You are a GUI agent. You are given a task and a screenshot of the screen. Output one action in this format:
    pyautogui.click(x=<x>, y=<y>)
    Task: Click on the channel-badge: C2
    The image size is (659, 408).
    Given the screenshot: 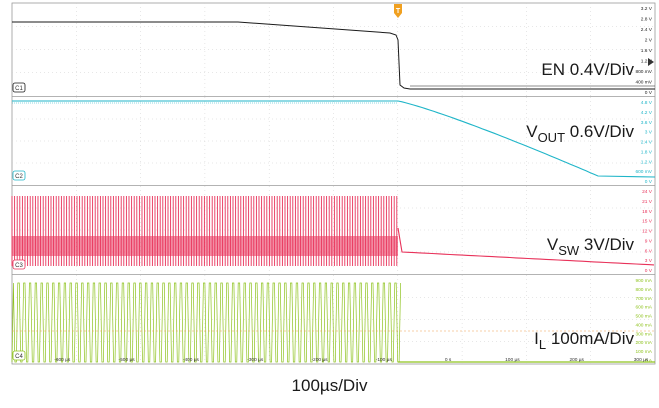 What is the action you would take?
    pyautogui.click(x=19, y=175)
    